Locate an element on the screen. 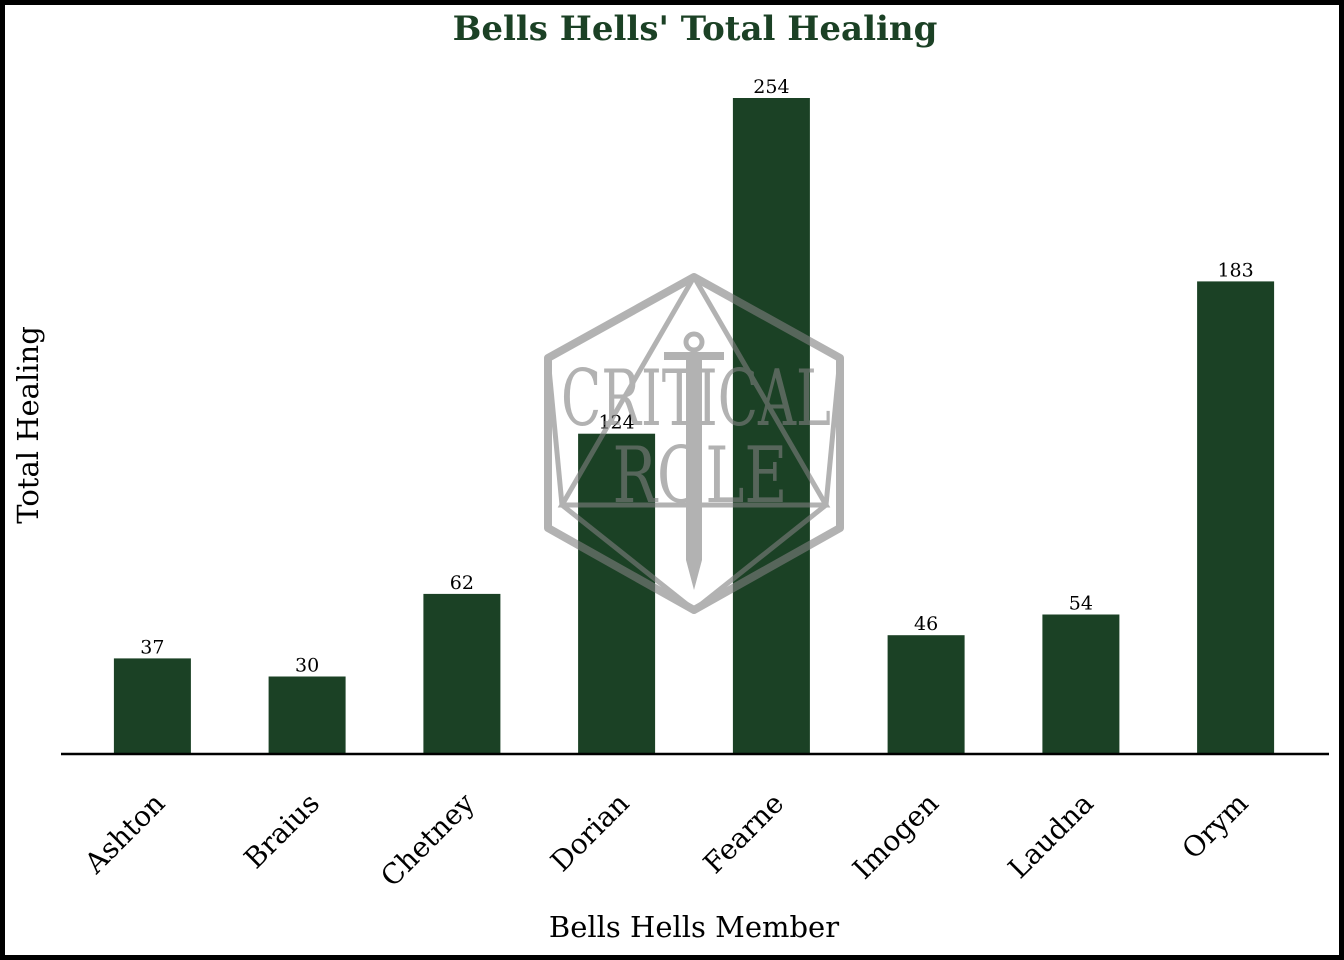  x-tick-label-ashton: Ashton is located at coordinates (124, 834).